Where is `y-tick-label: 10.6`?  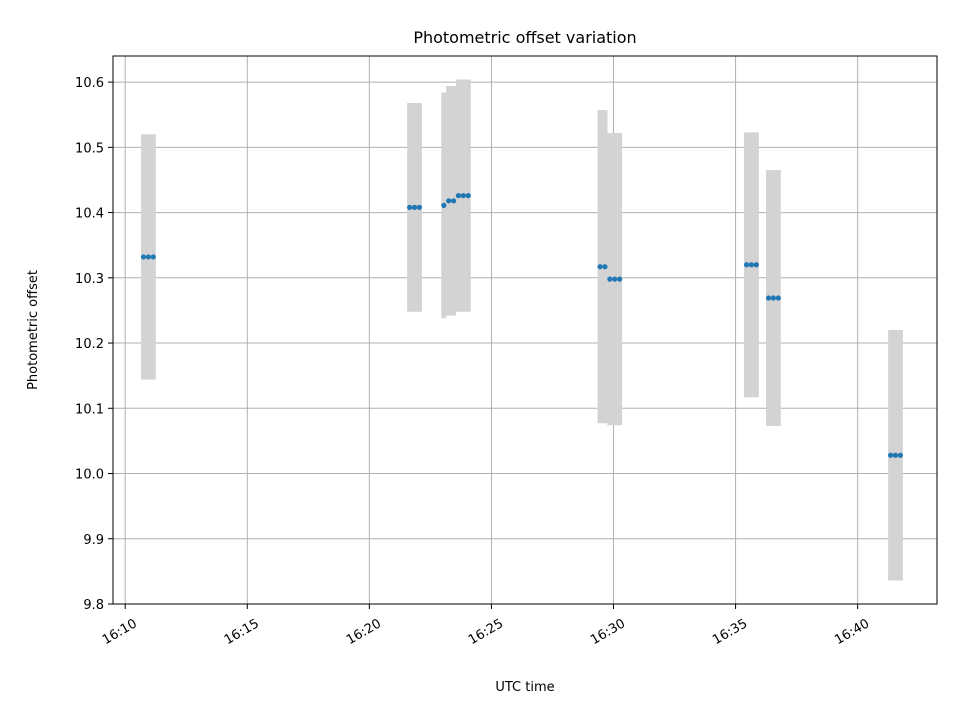 y-tick-label: 10.6 is located at coordinates (89, 83).